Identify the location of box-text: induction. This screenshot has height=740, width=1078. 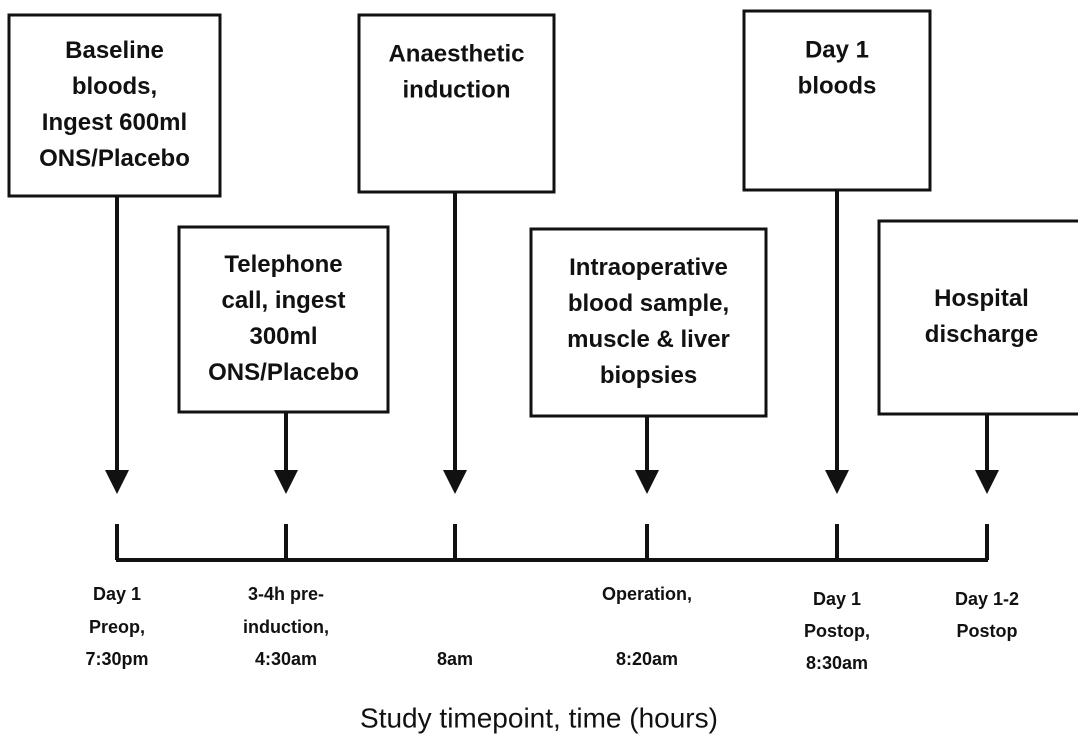
(457, 89).